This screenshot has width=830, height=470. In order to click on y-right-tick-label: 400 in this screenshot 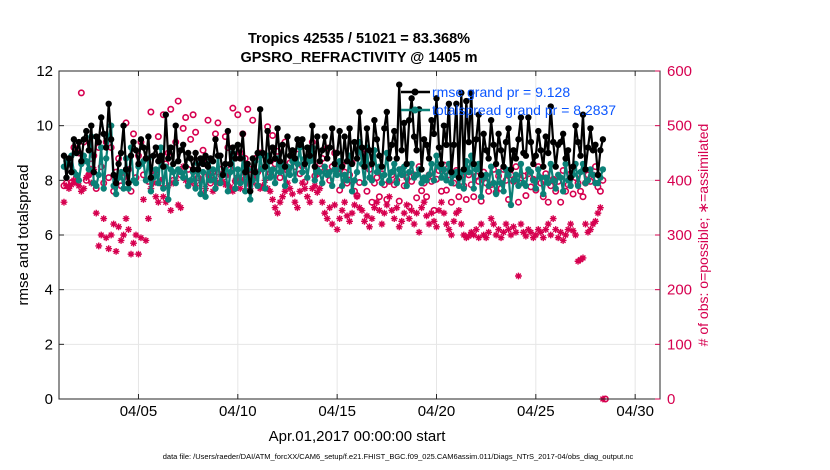, I will do `click(679, 180)`.